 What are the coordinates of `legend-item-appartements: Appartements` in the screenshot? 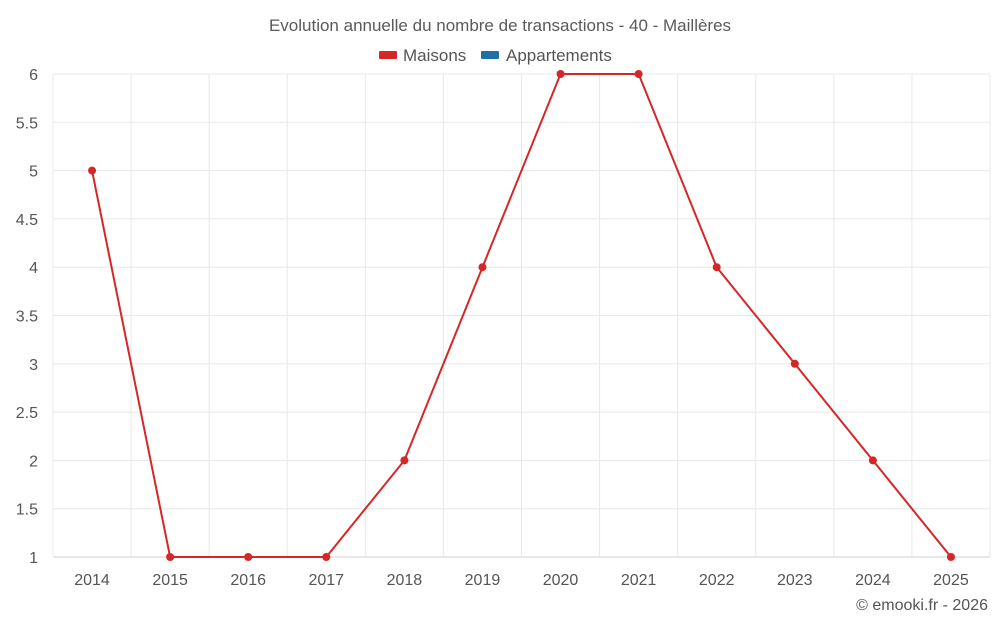 It's located at (546, 55).